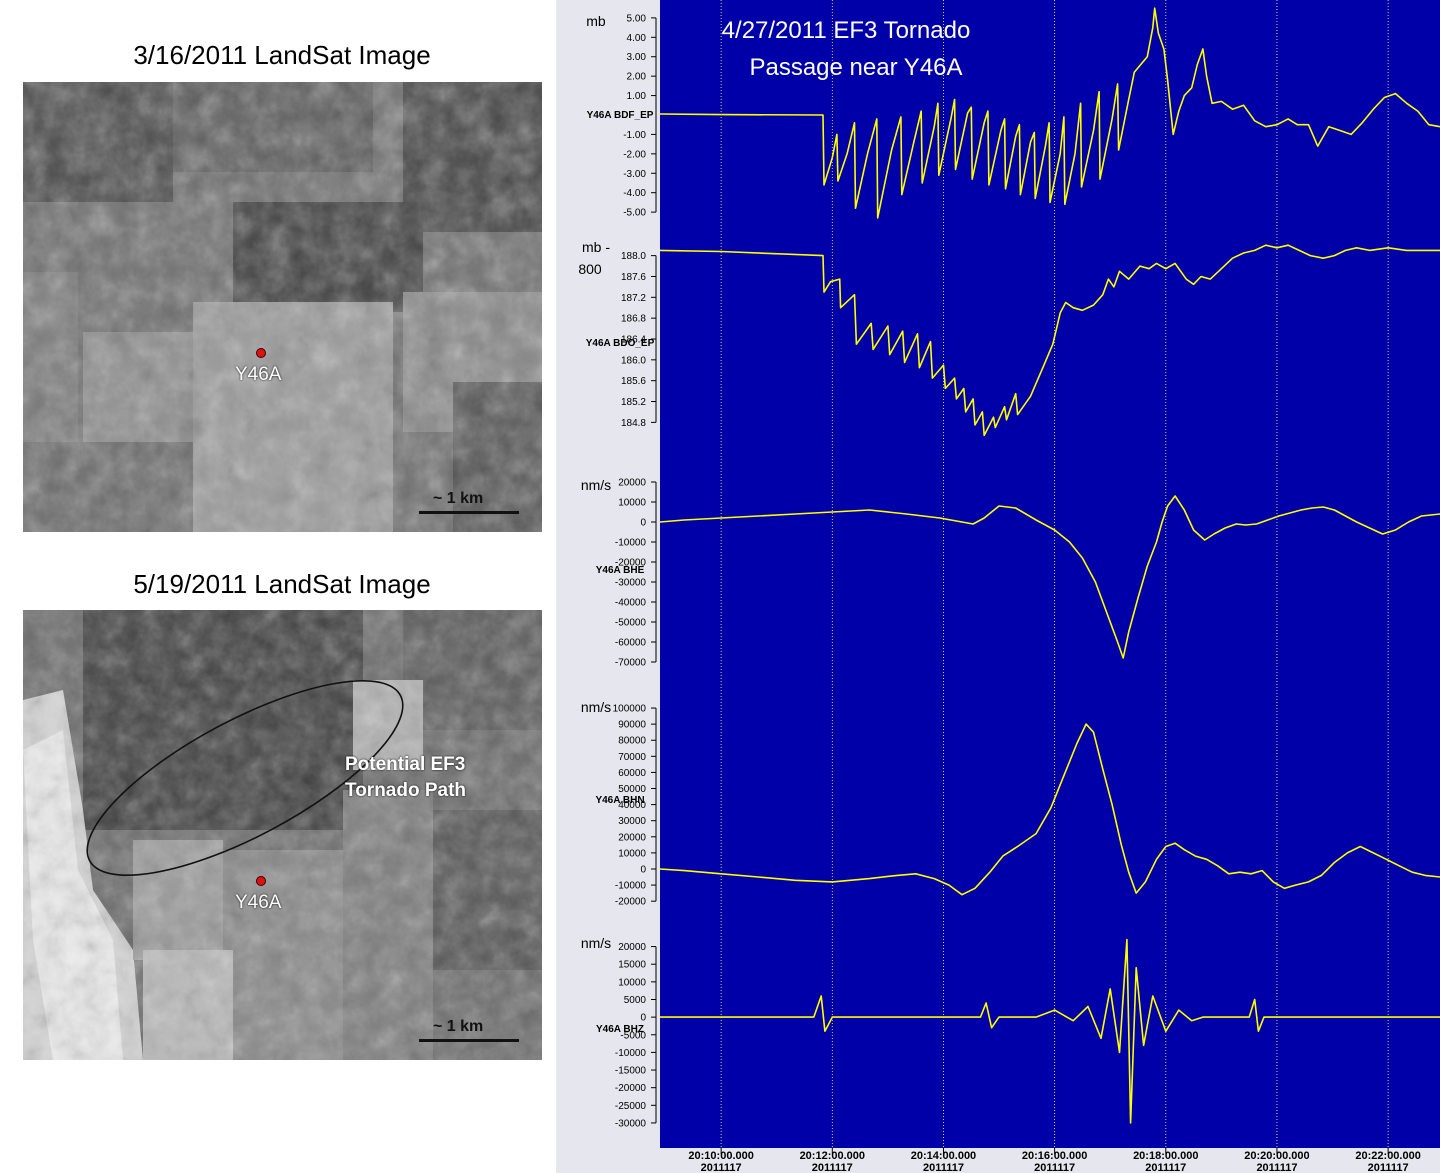  Describe the element at coordinates (258, 902) in the screenshot. I see `station-label-after: Y46A` at that location.